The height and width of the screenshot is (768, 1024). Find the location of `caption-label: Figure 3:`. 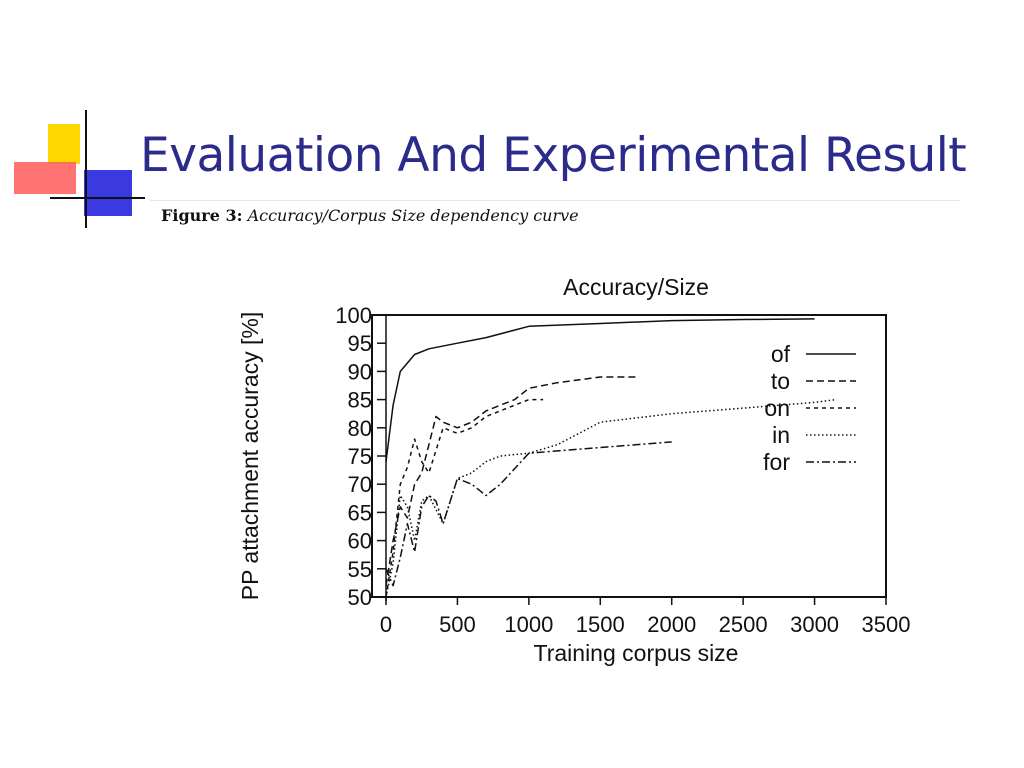

caption-label: Figure 3: is located at coordinates (202, 215).